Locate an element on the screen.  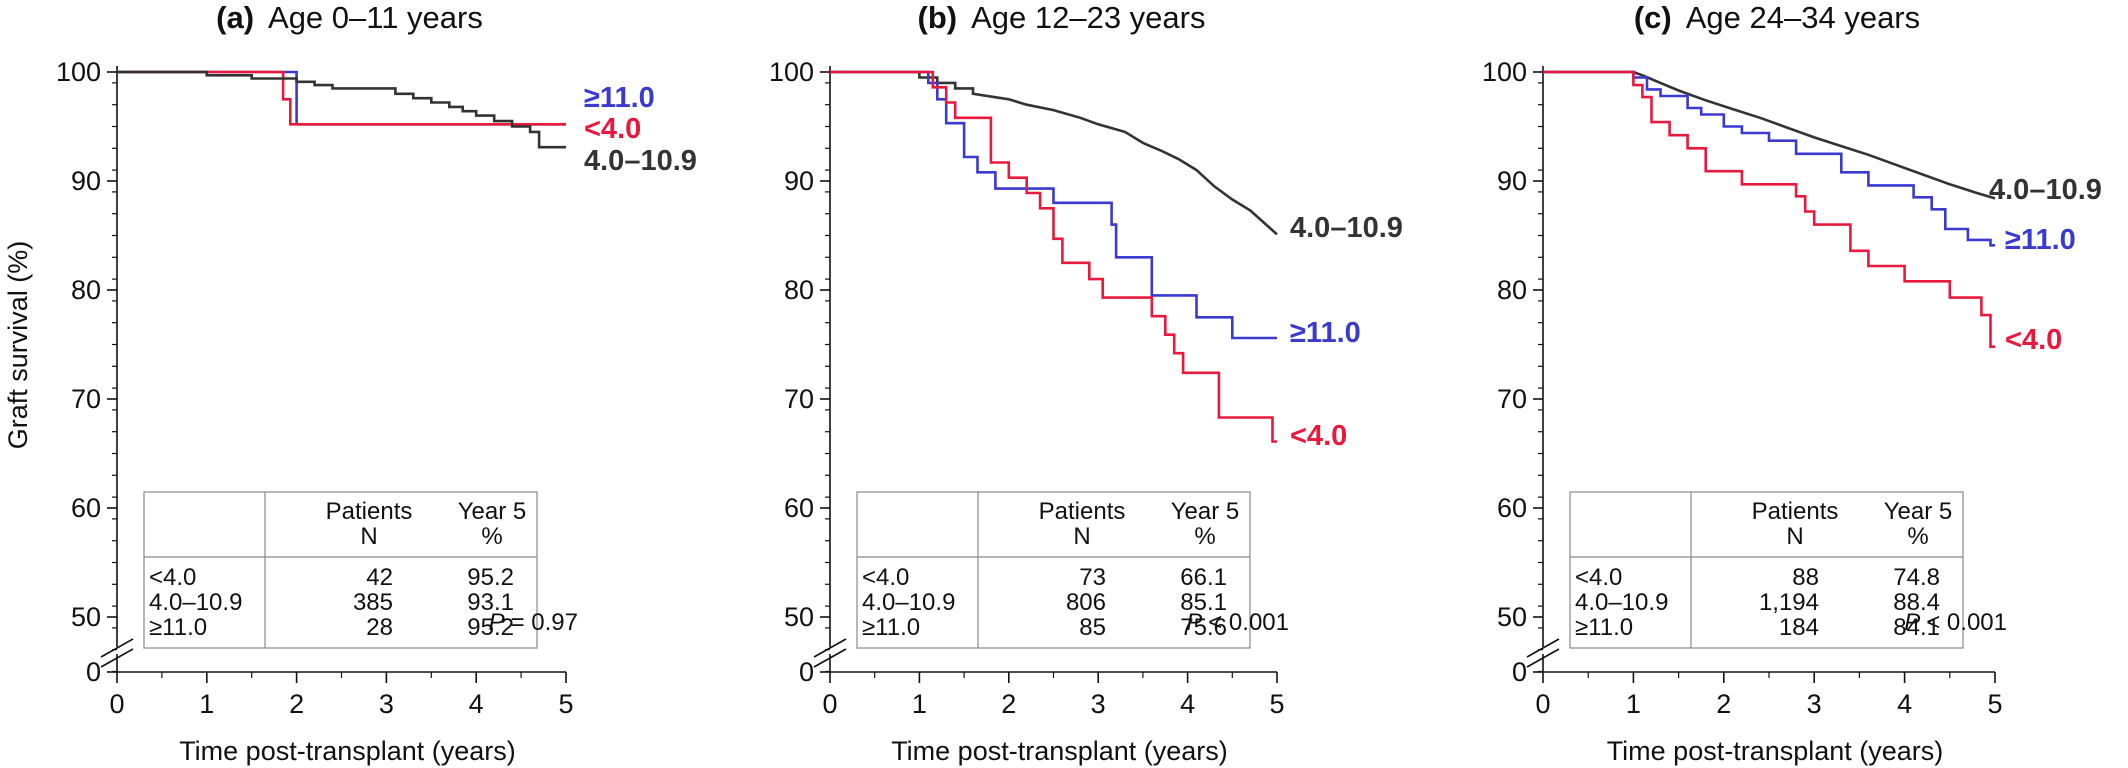
table-cell-n: 85 is located at coordinates (1092, 627).